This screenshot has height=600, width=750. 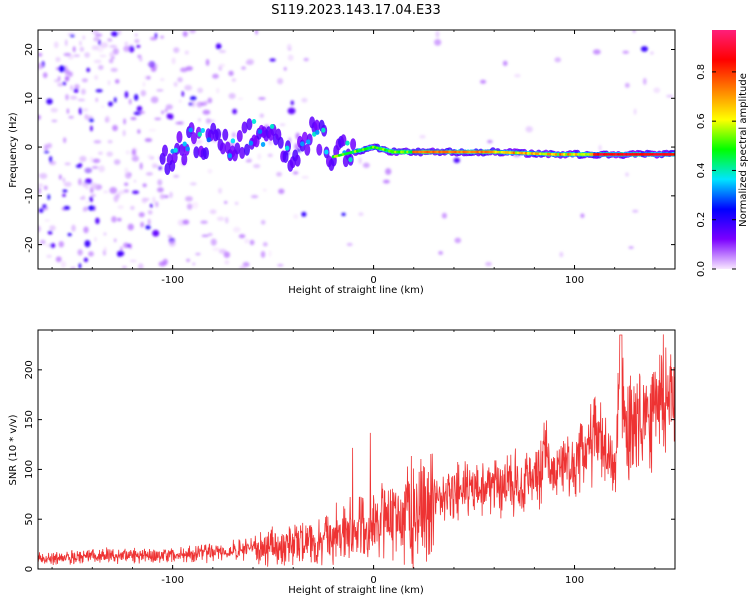 What do you see at coordinates (716, 170) in the screenshot?
I see `colorbar-axes: 0.0 0.2 0.4 0.6 0.8` at bounding box center [716, 170].